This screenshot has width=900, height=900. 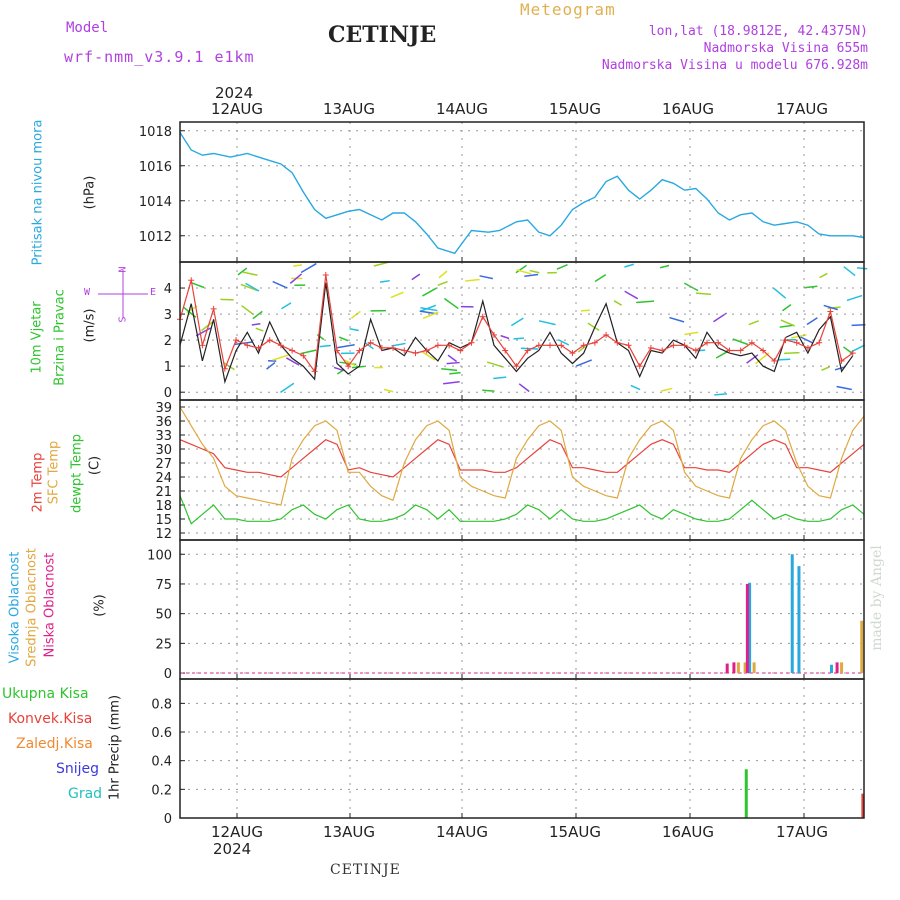 I want to click on model-label: Model, so click(x=87, y=28).